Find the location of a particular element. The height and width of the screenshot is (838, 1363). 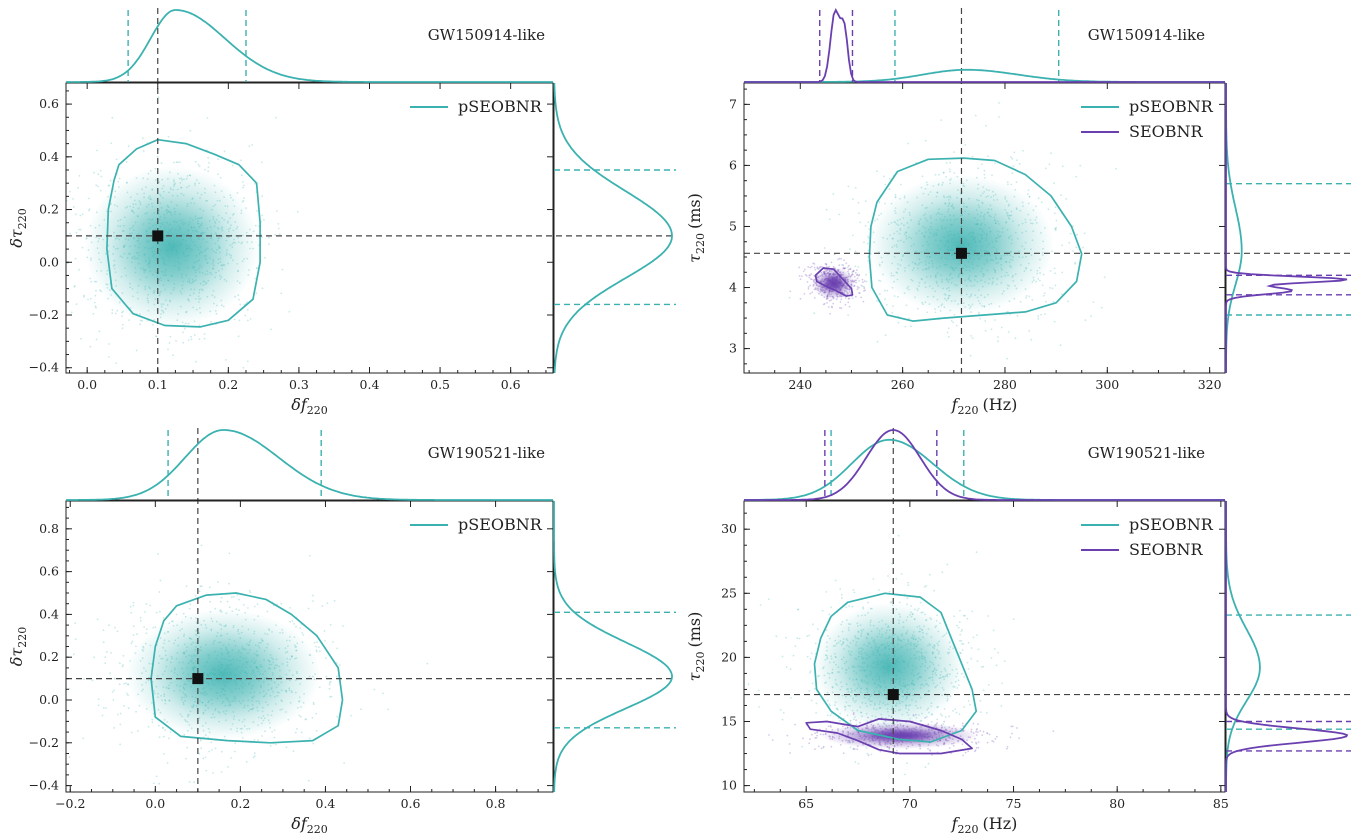

event-label: GW150914-like is located at coordinates (486, 35).